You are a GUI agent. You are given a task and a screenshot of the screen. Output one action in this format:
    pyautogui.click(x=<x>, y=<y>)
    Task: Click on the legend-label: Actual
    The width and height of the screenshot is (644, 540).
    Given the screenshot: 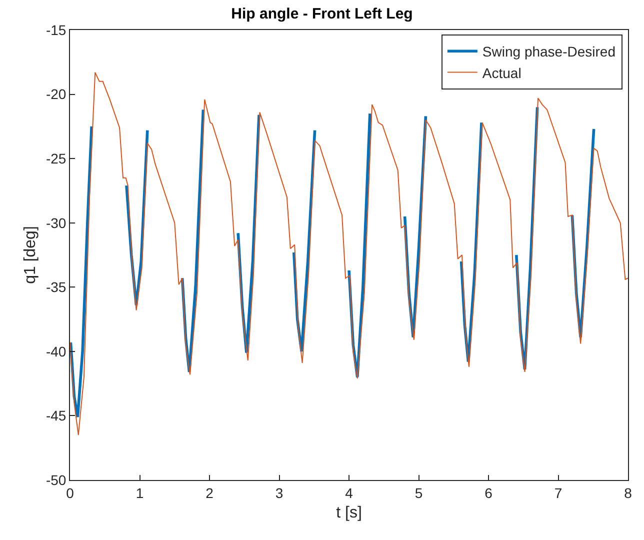 What is the action you would take?
    pyautogui.click(x=502, y=72)
    